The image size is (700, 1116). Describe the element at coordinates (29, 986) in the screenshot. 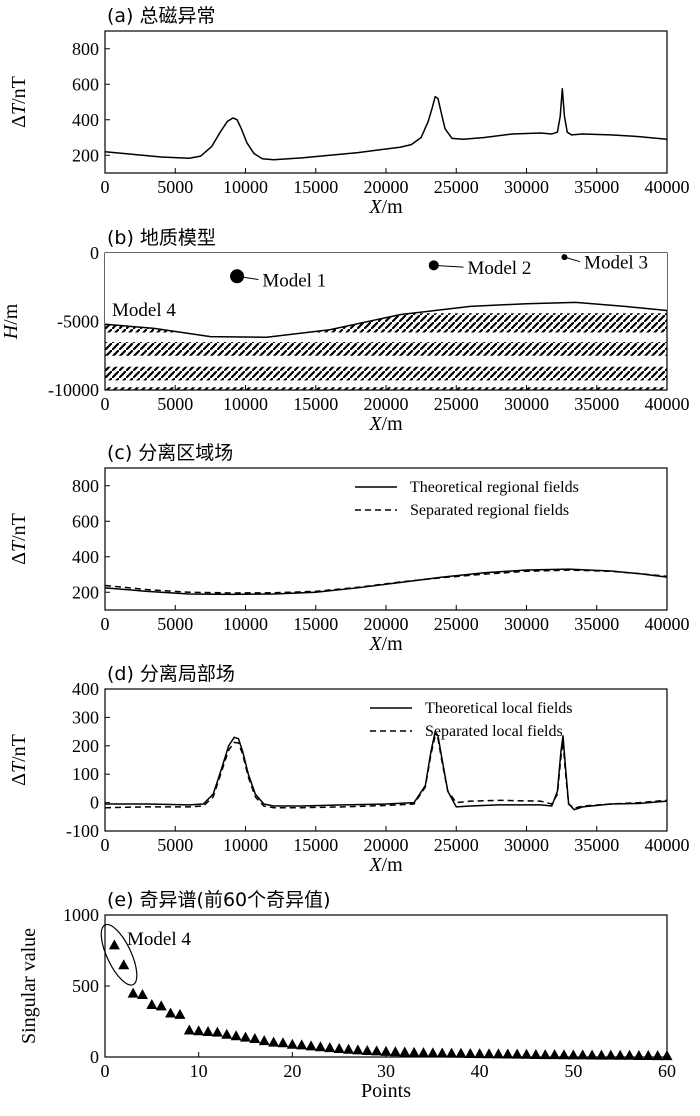

I see `y-axis-label-e: Singular value` at that location.